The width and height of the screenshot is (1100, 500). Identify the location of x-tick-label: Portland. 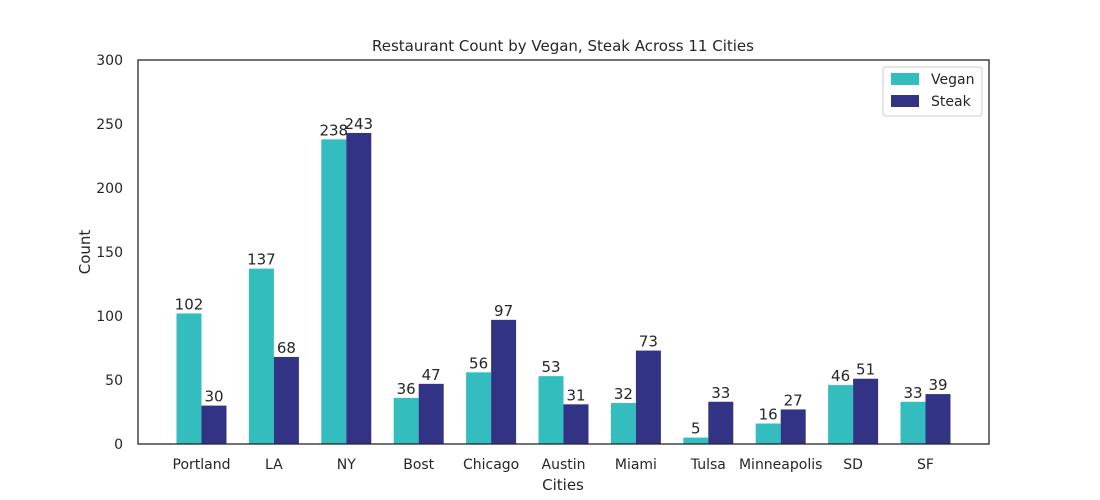
(202, 465).